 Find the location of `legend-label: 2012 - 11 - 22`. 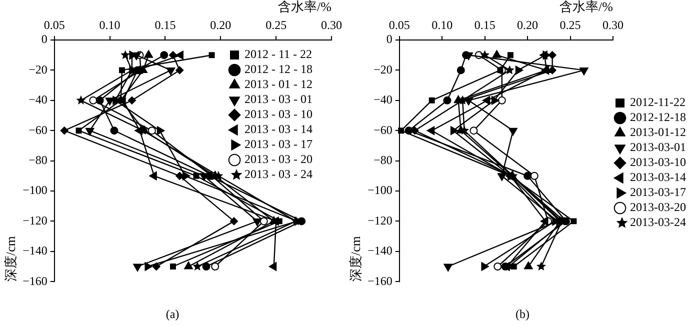

legend-label: 2012 - 11 - 22 is located at coordinates (278, 54).